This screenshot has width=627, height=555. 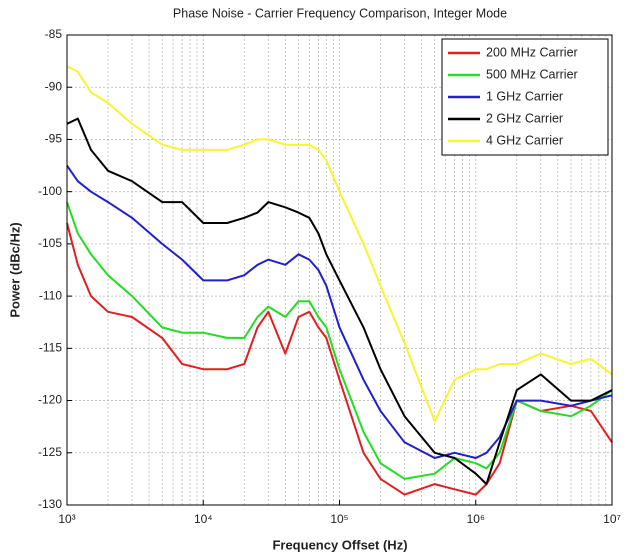 I want to click on legend-label: 500 MHz Carrier, so click(x=532, y=74).